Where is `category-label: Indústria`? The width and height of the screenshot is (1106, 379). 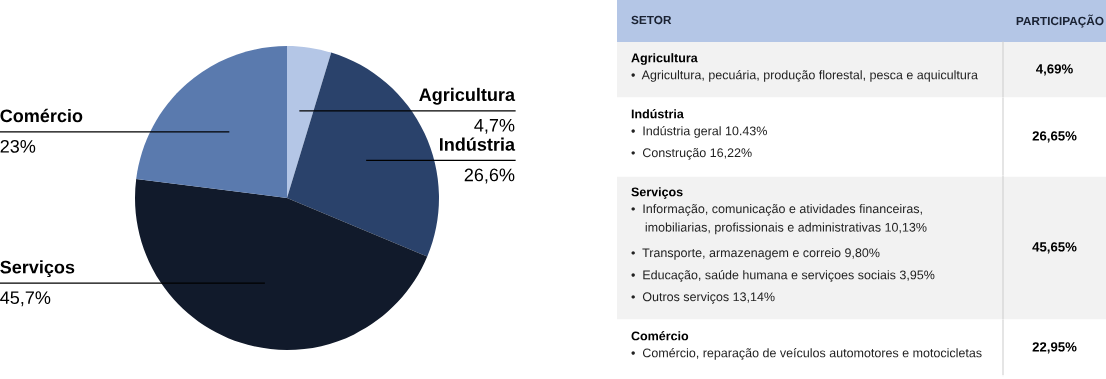 category-label: Indústria is located at coordinates (657, 114).